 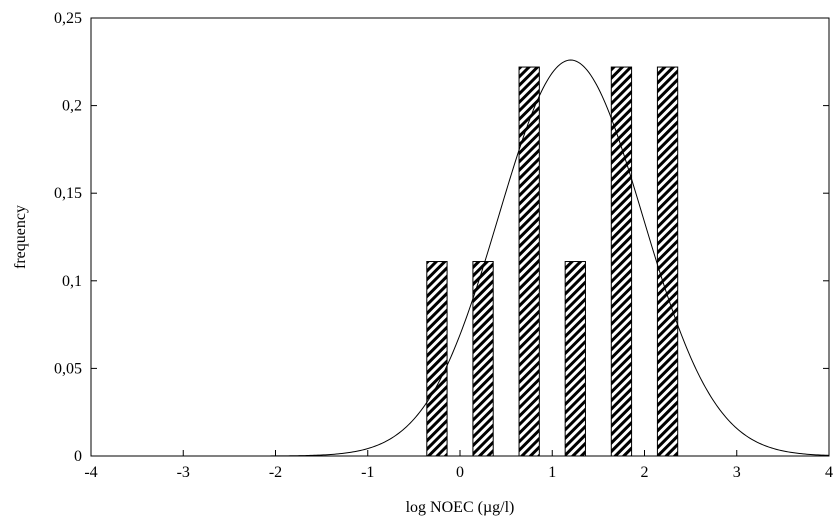 I want to click on x-tick-label-8: 4, so click(x=829, y=472).